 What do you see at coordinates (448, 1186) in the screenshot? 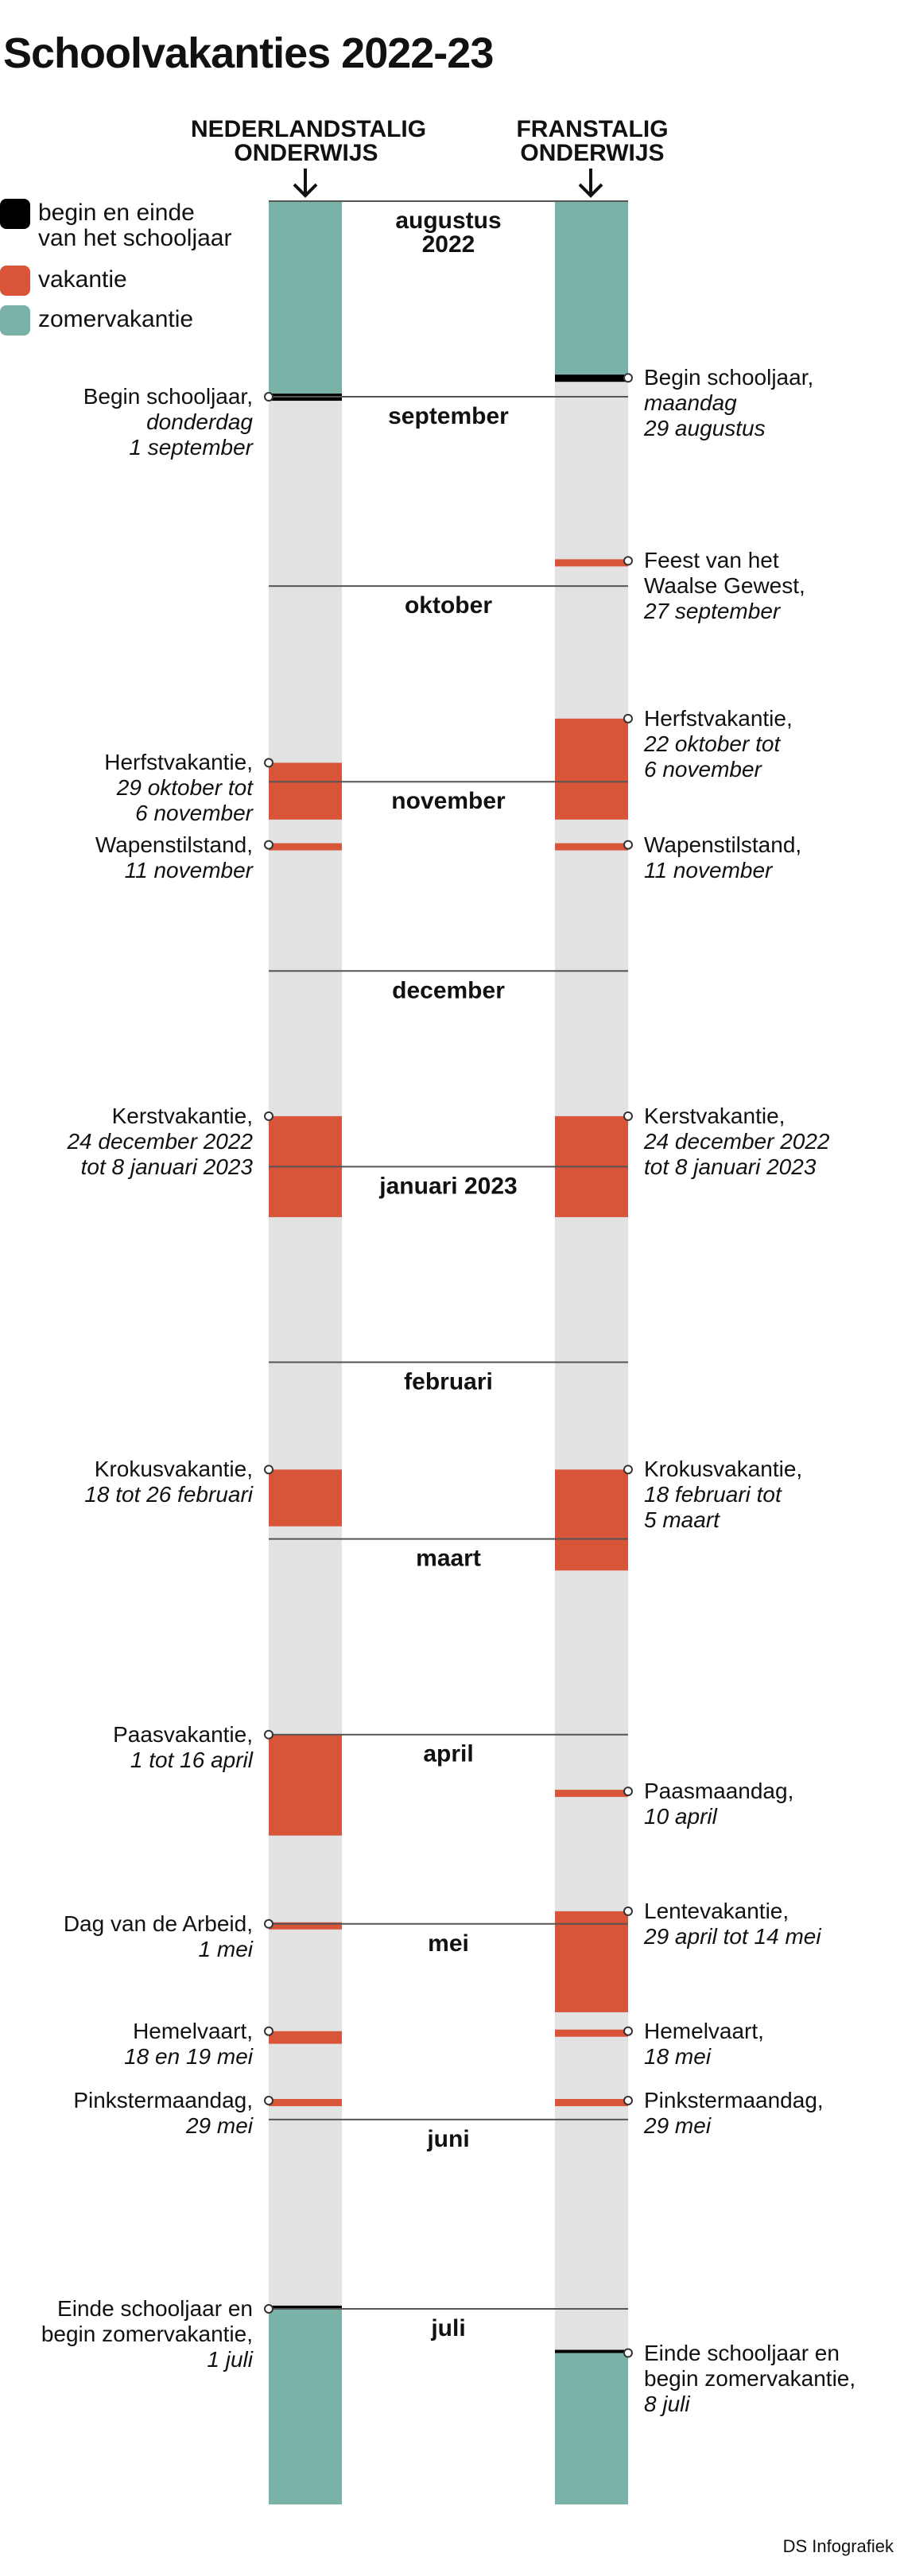
I see `month-label: januari 2023` at bounding box center [448, 1186].